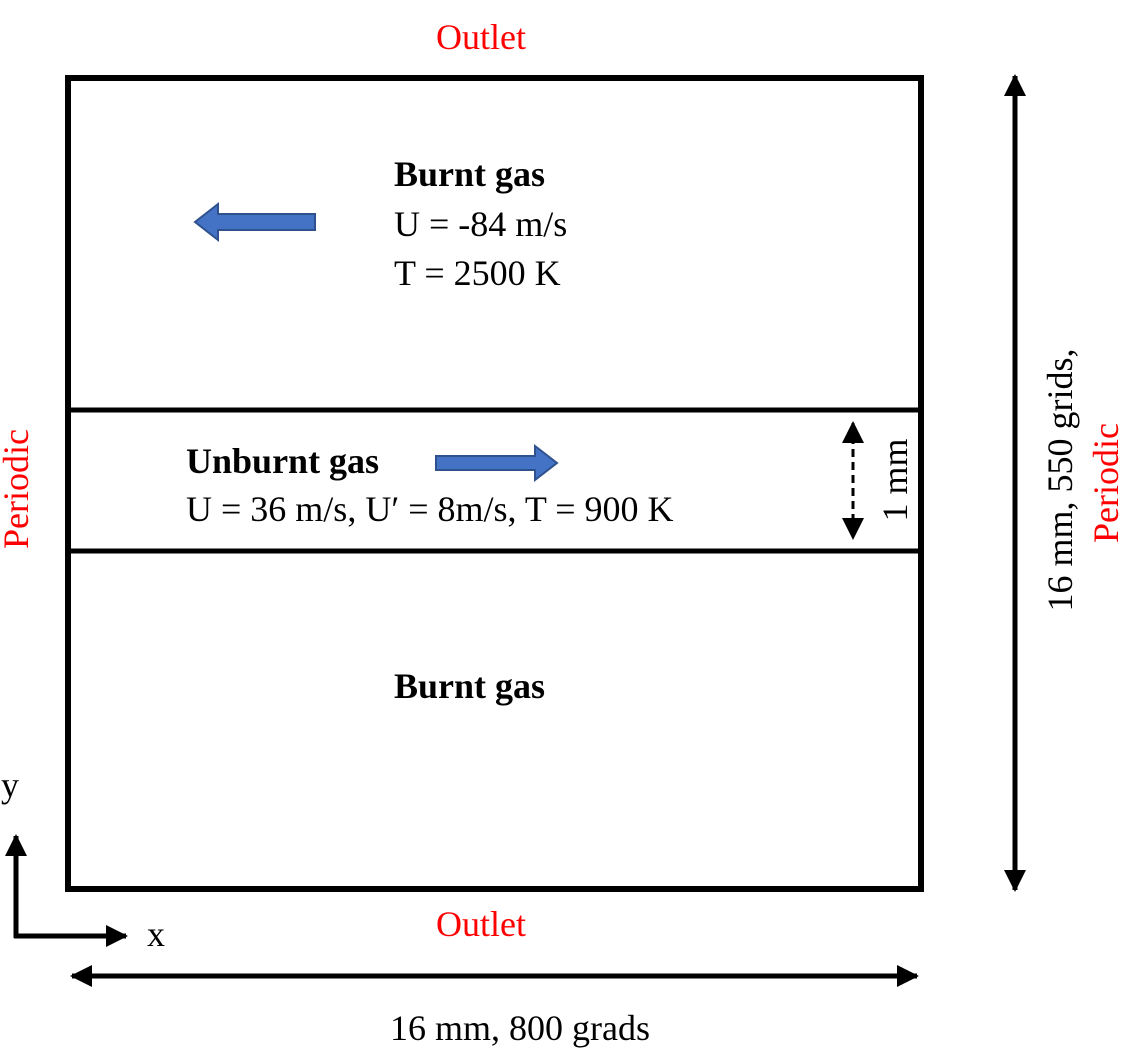  I want to click on bottom-boundary-label: Outlet, so click(481, 924).